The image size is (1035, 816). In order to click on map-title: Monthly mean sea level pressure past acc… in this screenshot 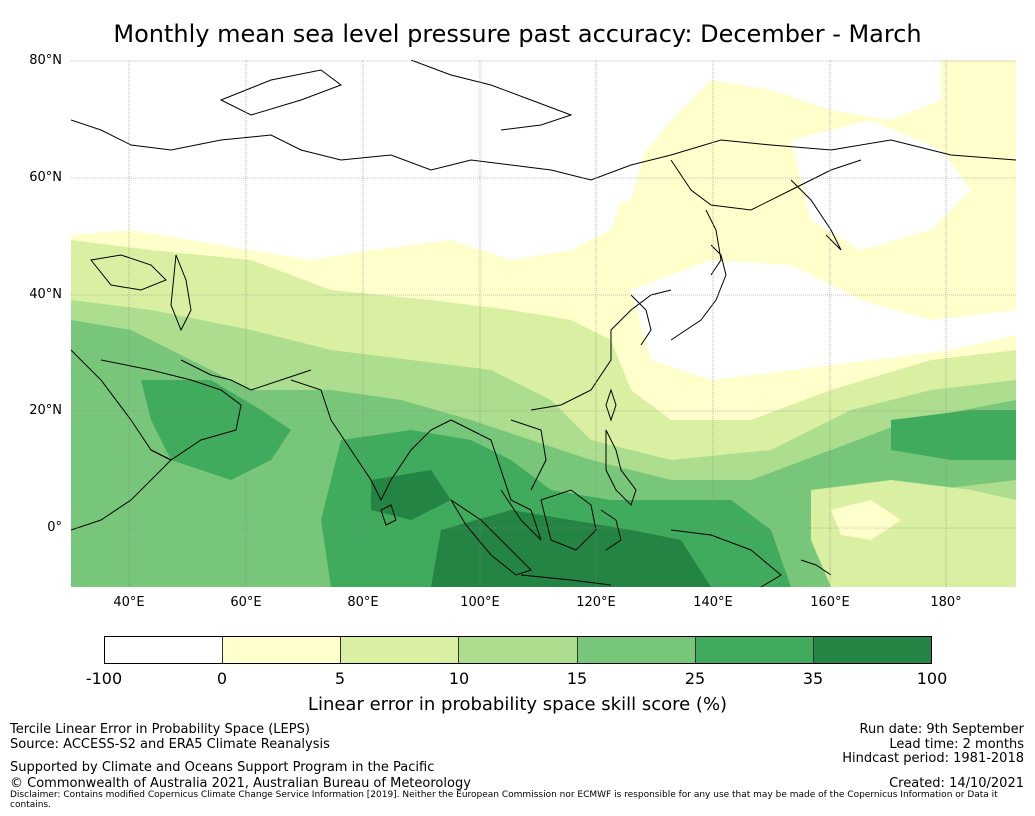, I will do `click(517, 34)`.